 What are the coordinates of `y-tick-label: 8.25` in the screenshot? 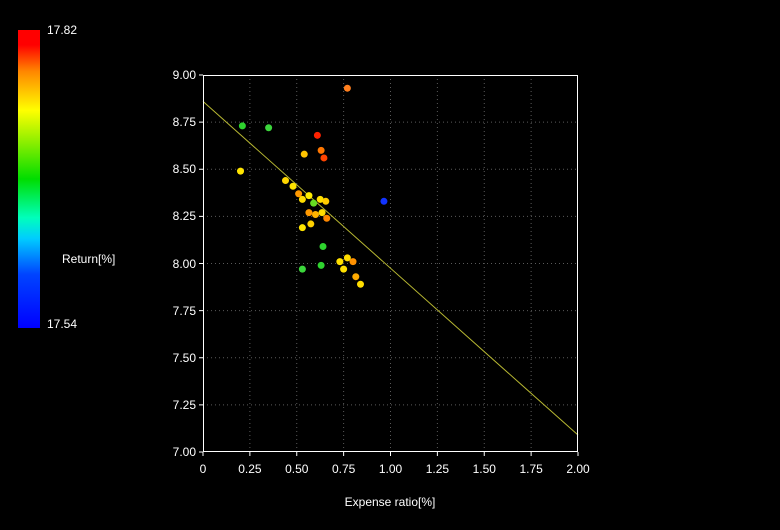 It's located at (184, 216).